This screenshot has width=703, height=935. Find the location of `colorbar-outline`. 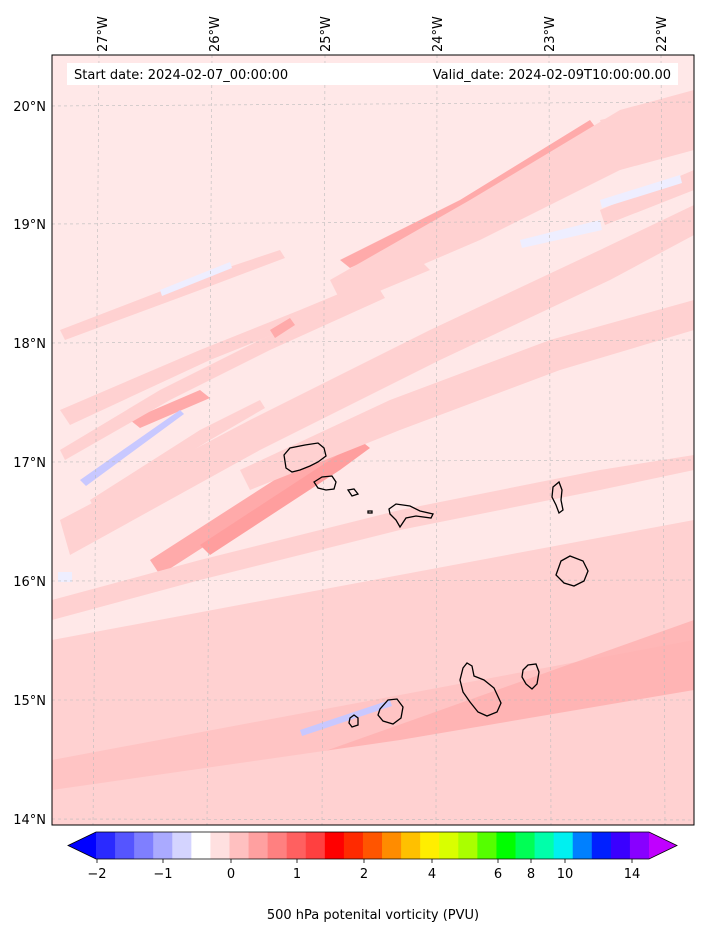

colorbar-outline is located at coordinates (372, 845).